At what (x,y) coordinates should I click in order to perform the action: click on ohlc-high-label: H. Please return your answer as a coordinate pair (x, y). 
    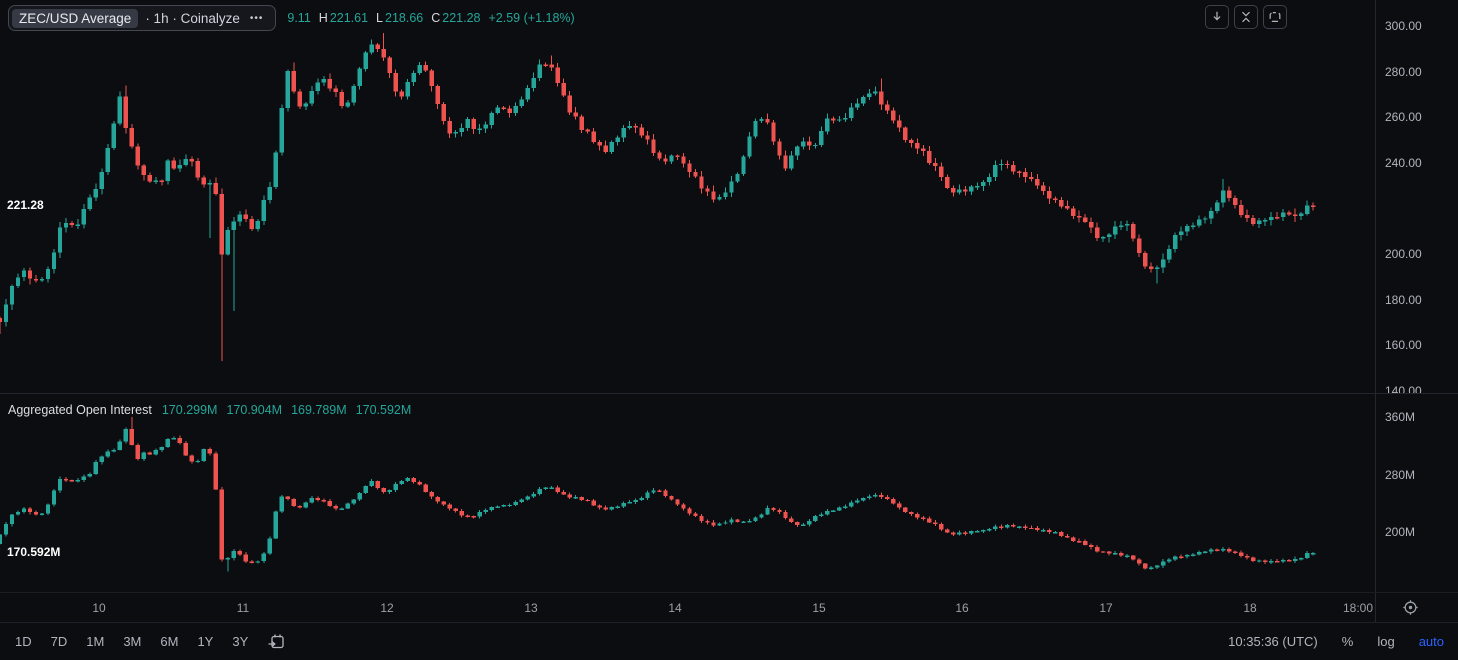
    Looking at the image, I should click on (323, 18).